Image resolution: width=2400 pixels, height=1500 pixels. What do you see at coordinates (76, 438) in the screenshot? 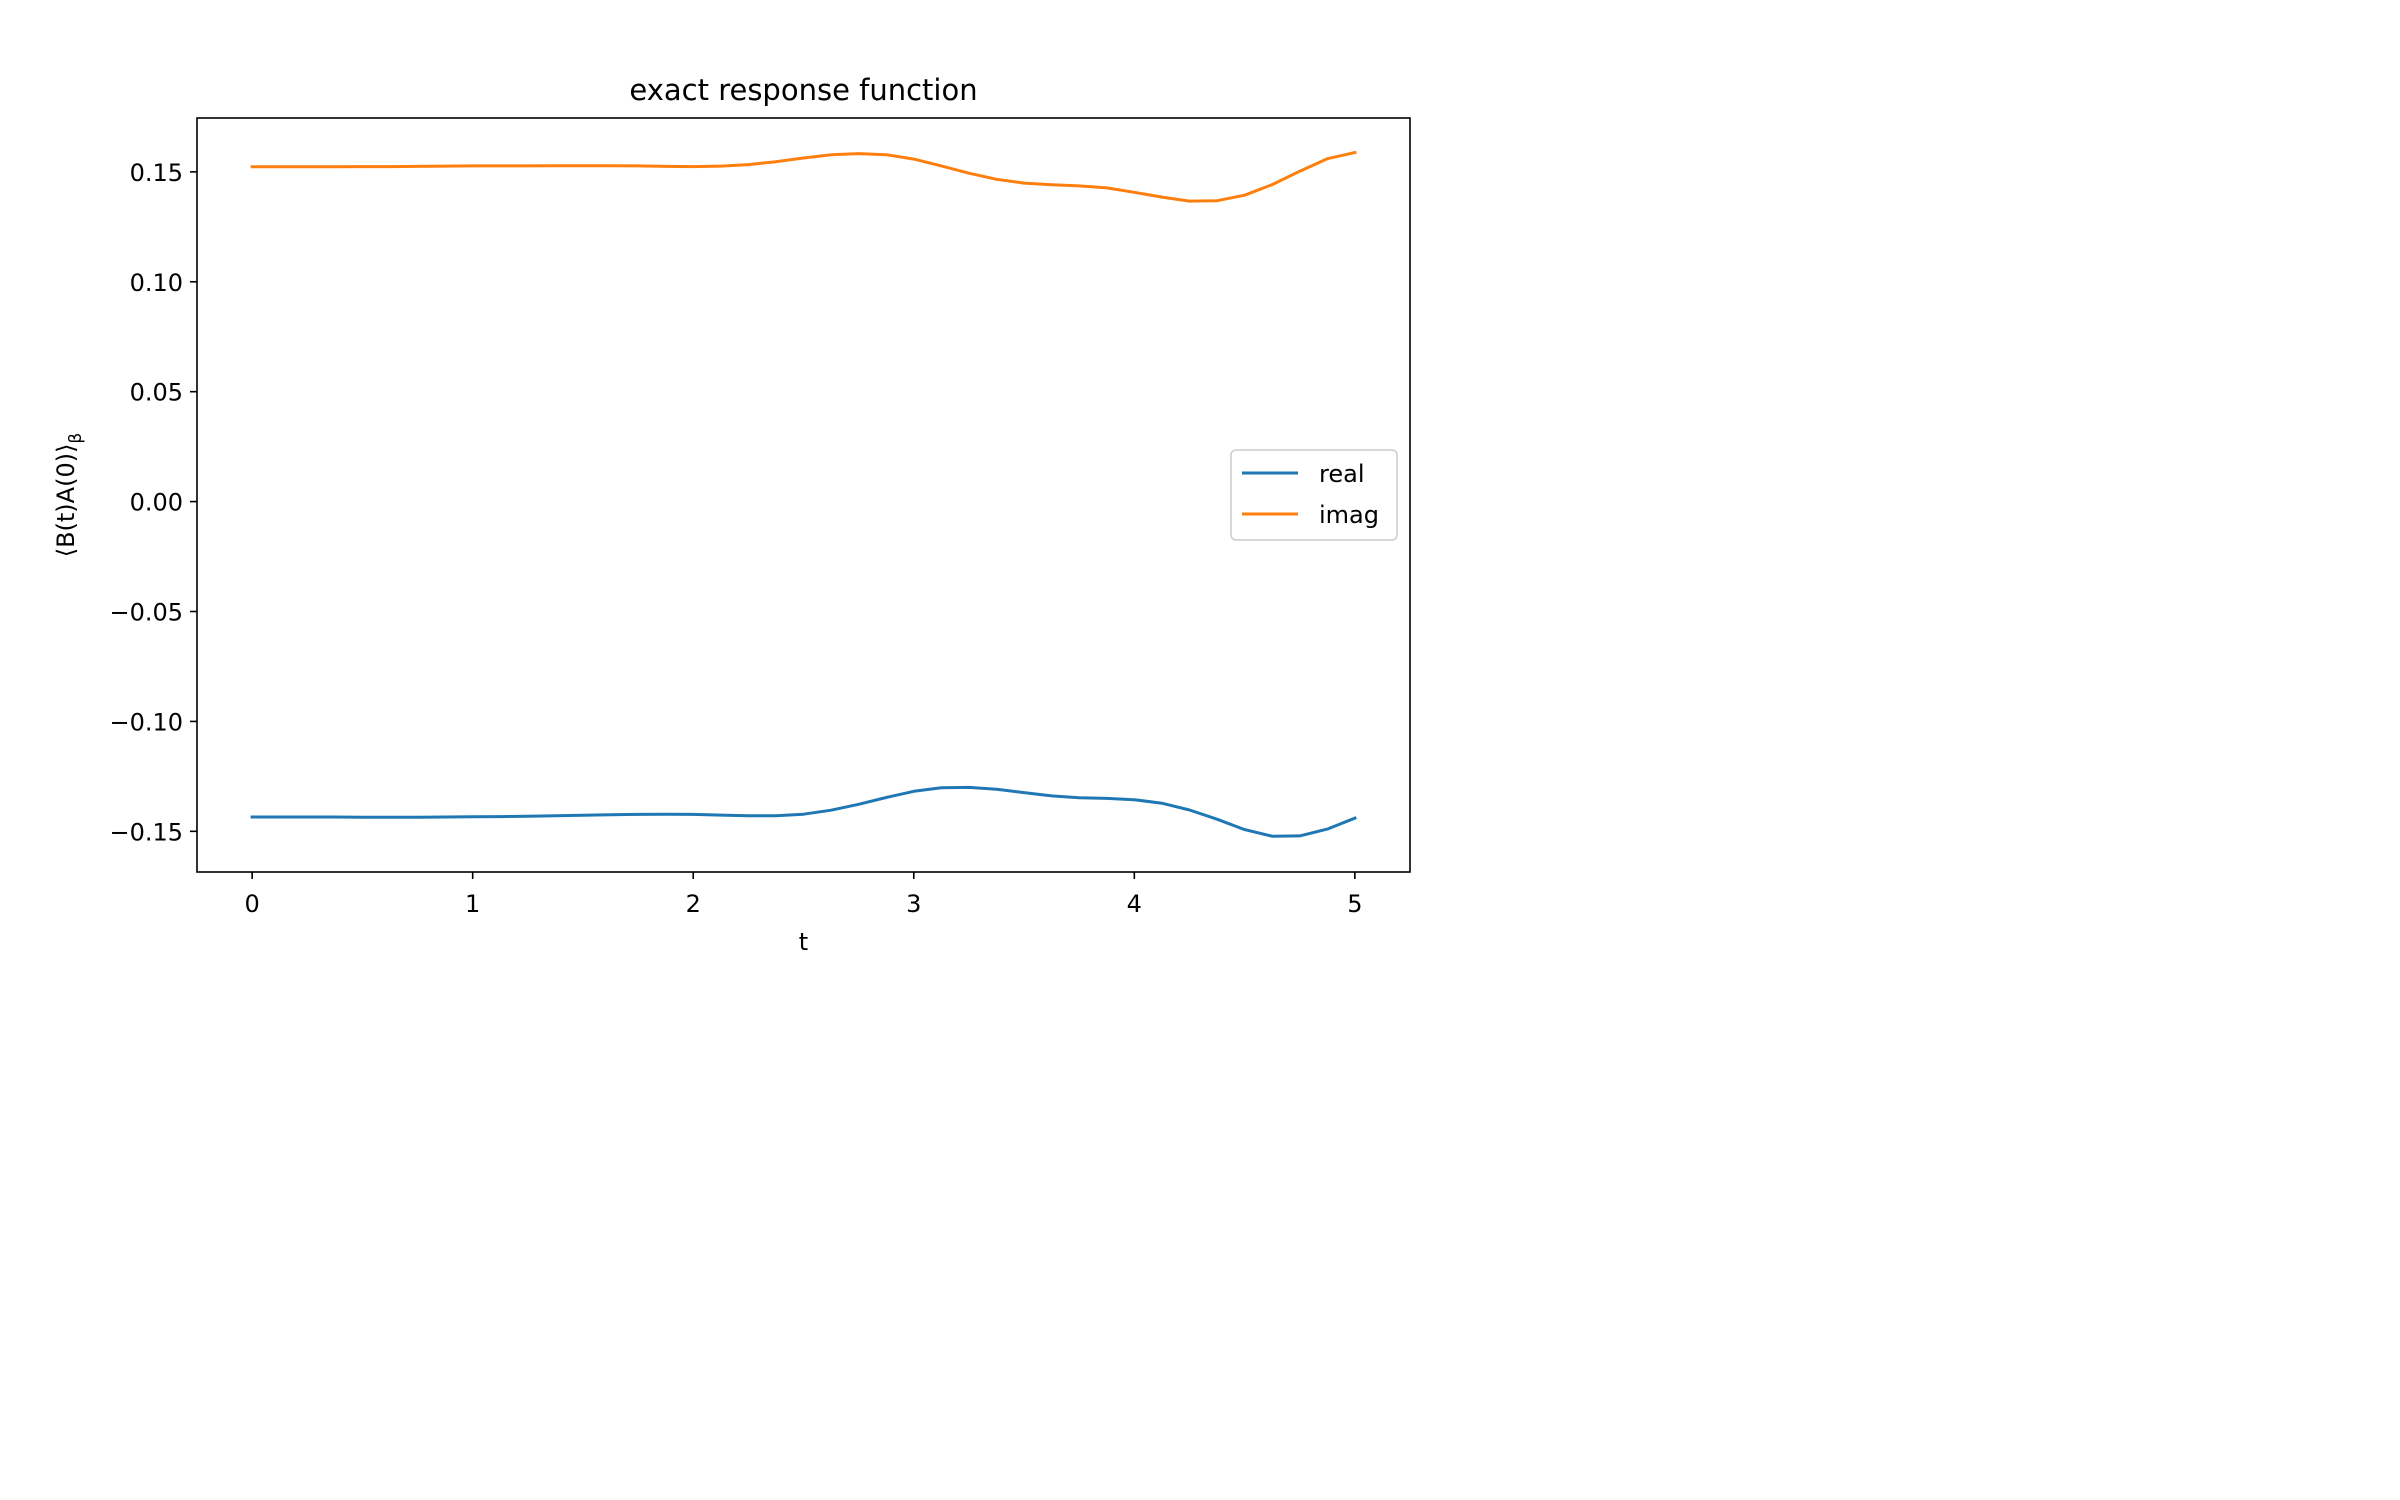
I see `y-axis-label-subscript: β` at bounding box center [76, 438].